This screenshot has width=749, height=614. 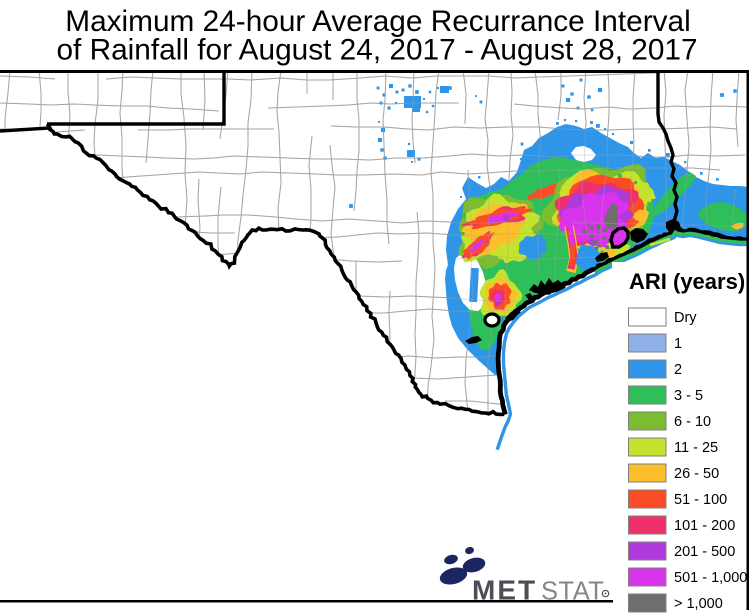 What do you see at coordinates (700, 500) in the screenshot?
I see `svg-text: 51 - 100` at bounding box center [700, 500].